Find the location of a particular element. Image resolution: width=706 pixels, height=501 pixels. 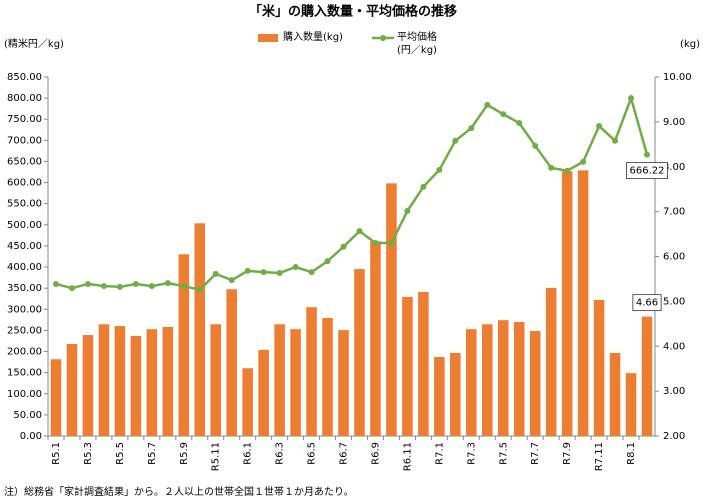

note: 注）総務省「家計調査結果」から。２人以上の世帯全国１世帯１か月あたり。 is located at coordinates (179, 491).